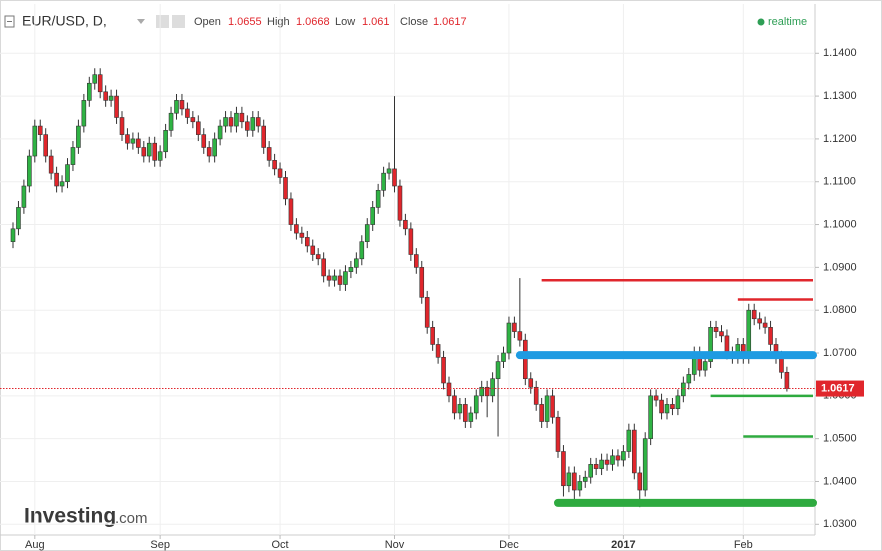  I want to click on ohlc-label: Open, so click(207, 22).